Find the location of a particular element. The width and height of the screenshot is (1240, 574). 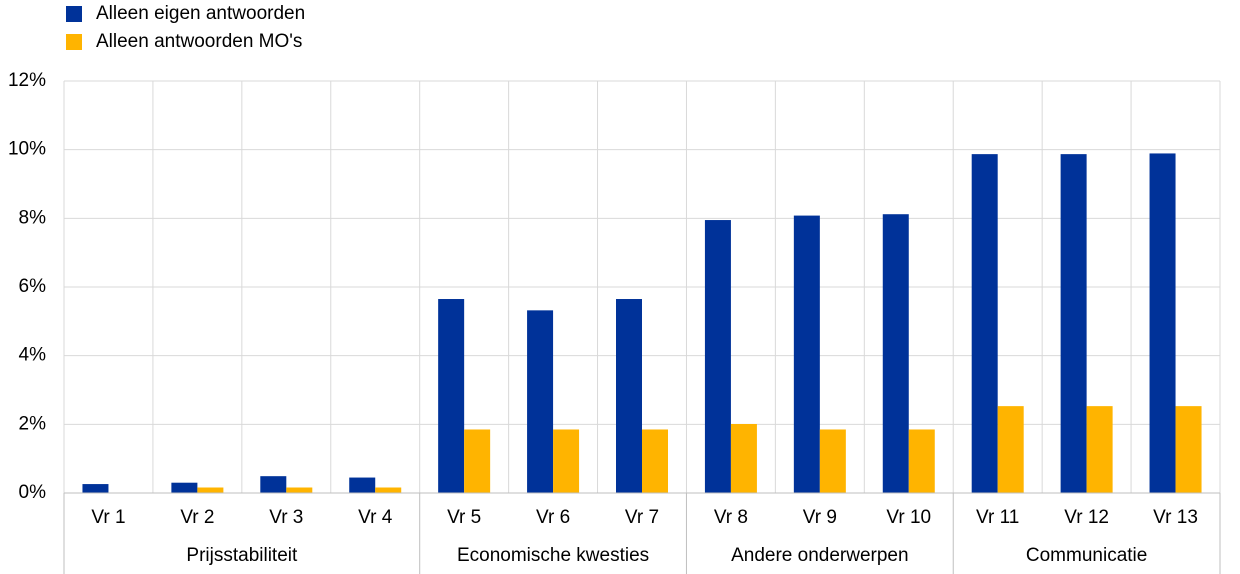

x-tick-label: Vr 12 is located at coordinates (1086, 517).